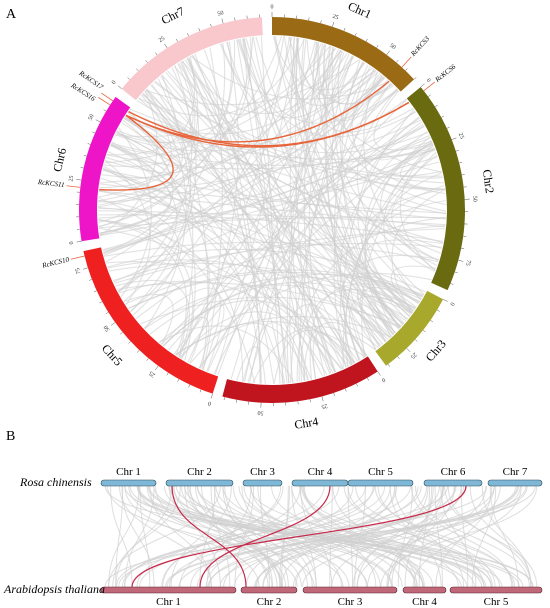 The image size is (550, 608). Describe the element at coordinates (56, 262) in the screenshot. I see `gene-label: RcKCS10` at that location.